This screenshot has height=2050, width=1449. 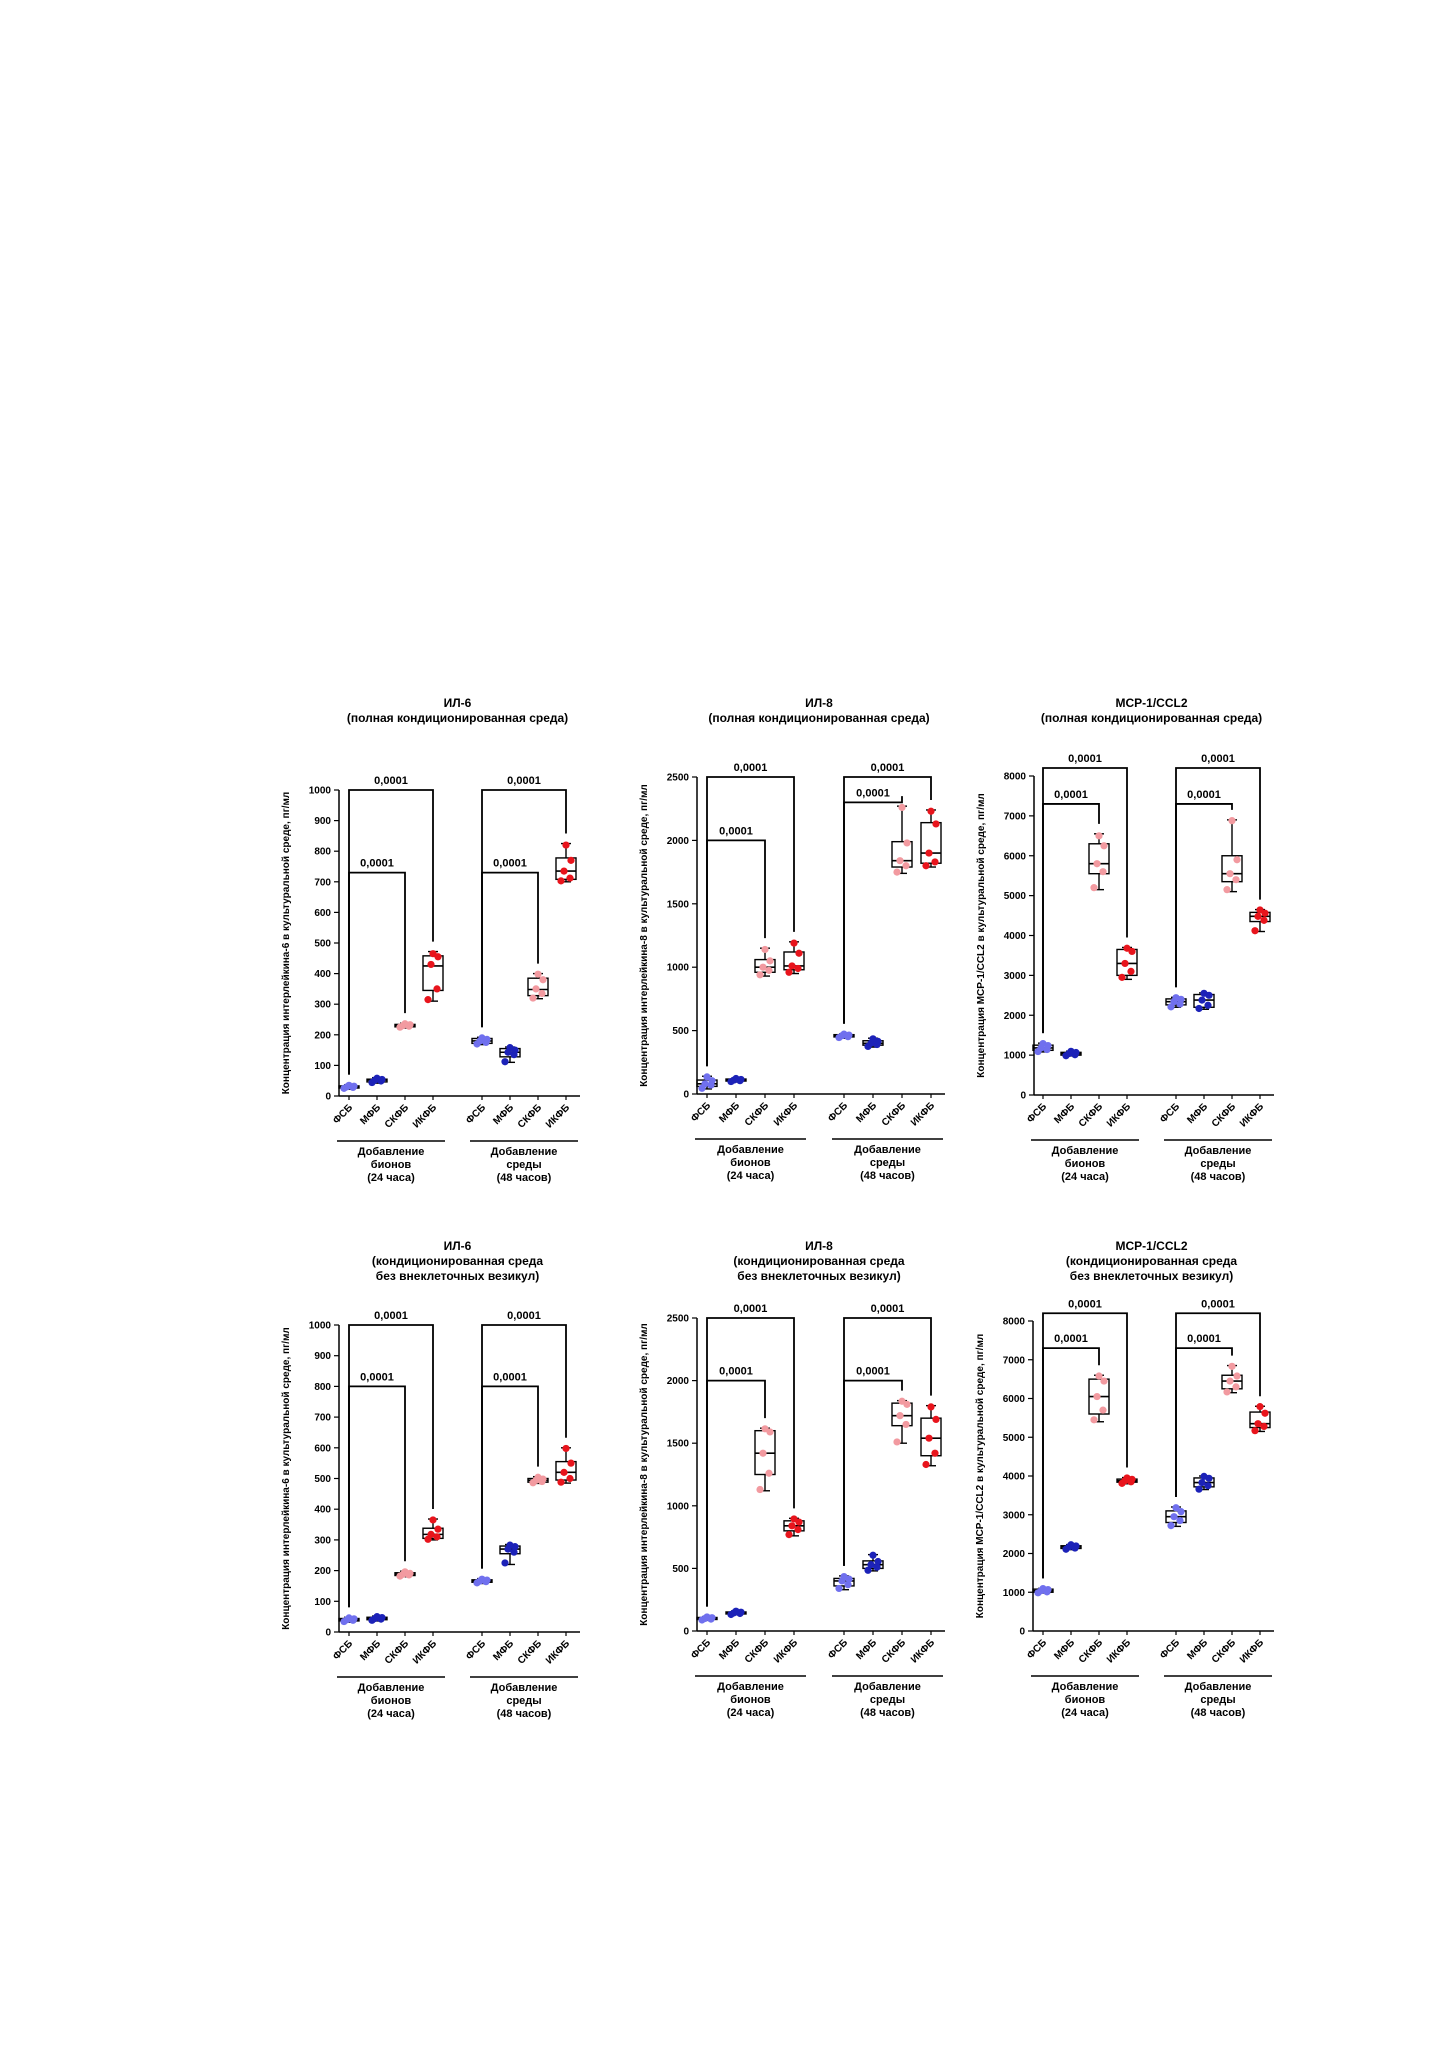 I want to click on chart-title: (кондиционированная среда, so click(x=818, y=1261).